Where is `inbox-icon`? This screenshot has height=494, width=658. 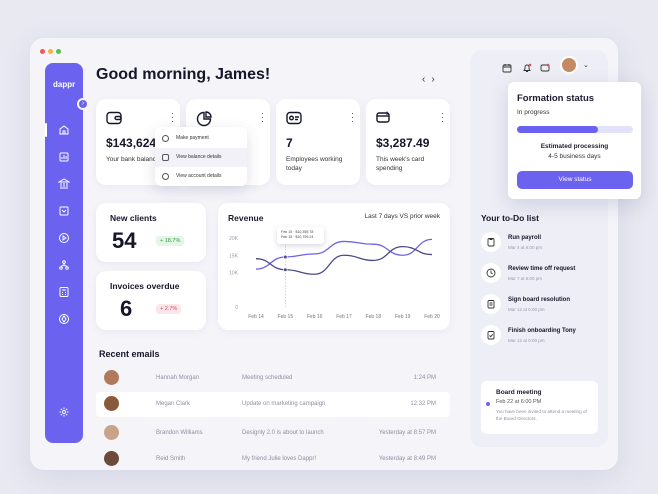 inbox-icon is located at coordinates (64, 210).